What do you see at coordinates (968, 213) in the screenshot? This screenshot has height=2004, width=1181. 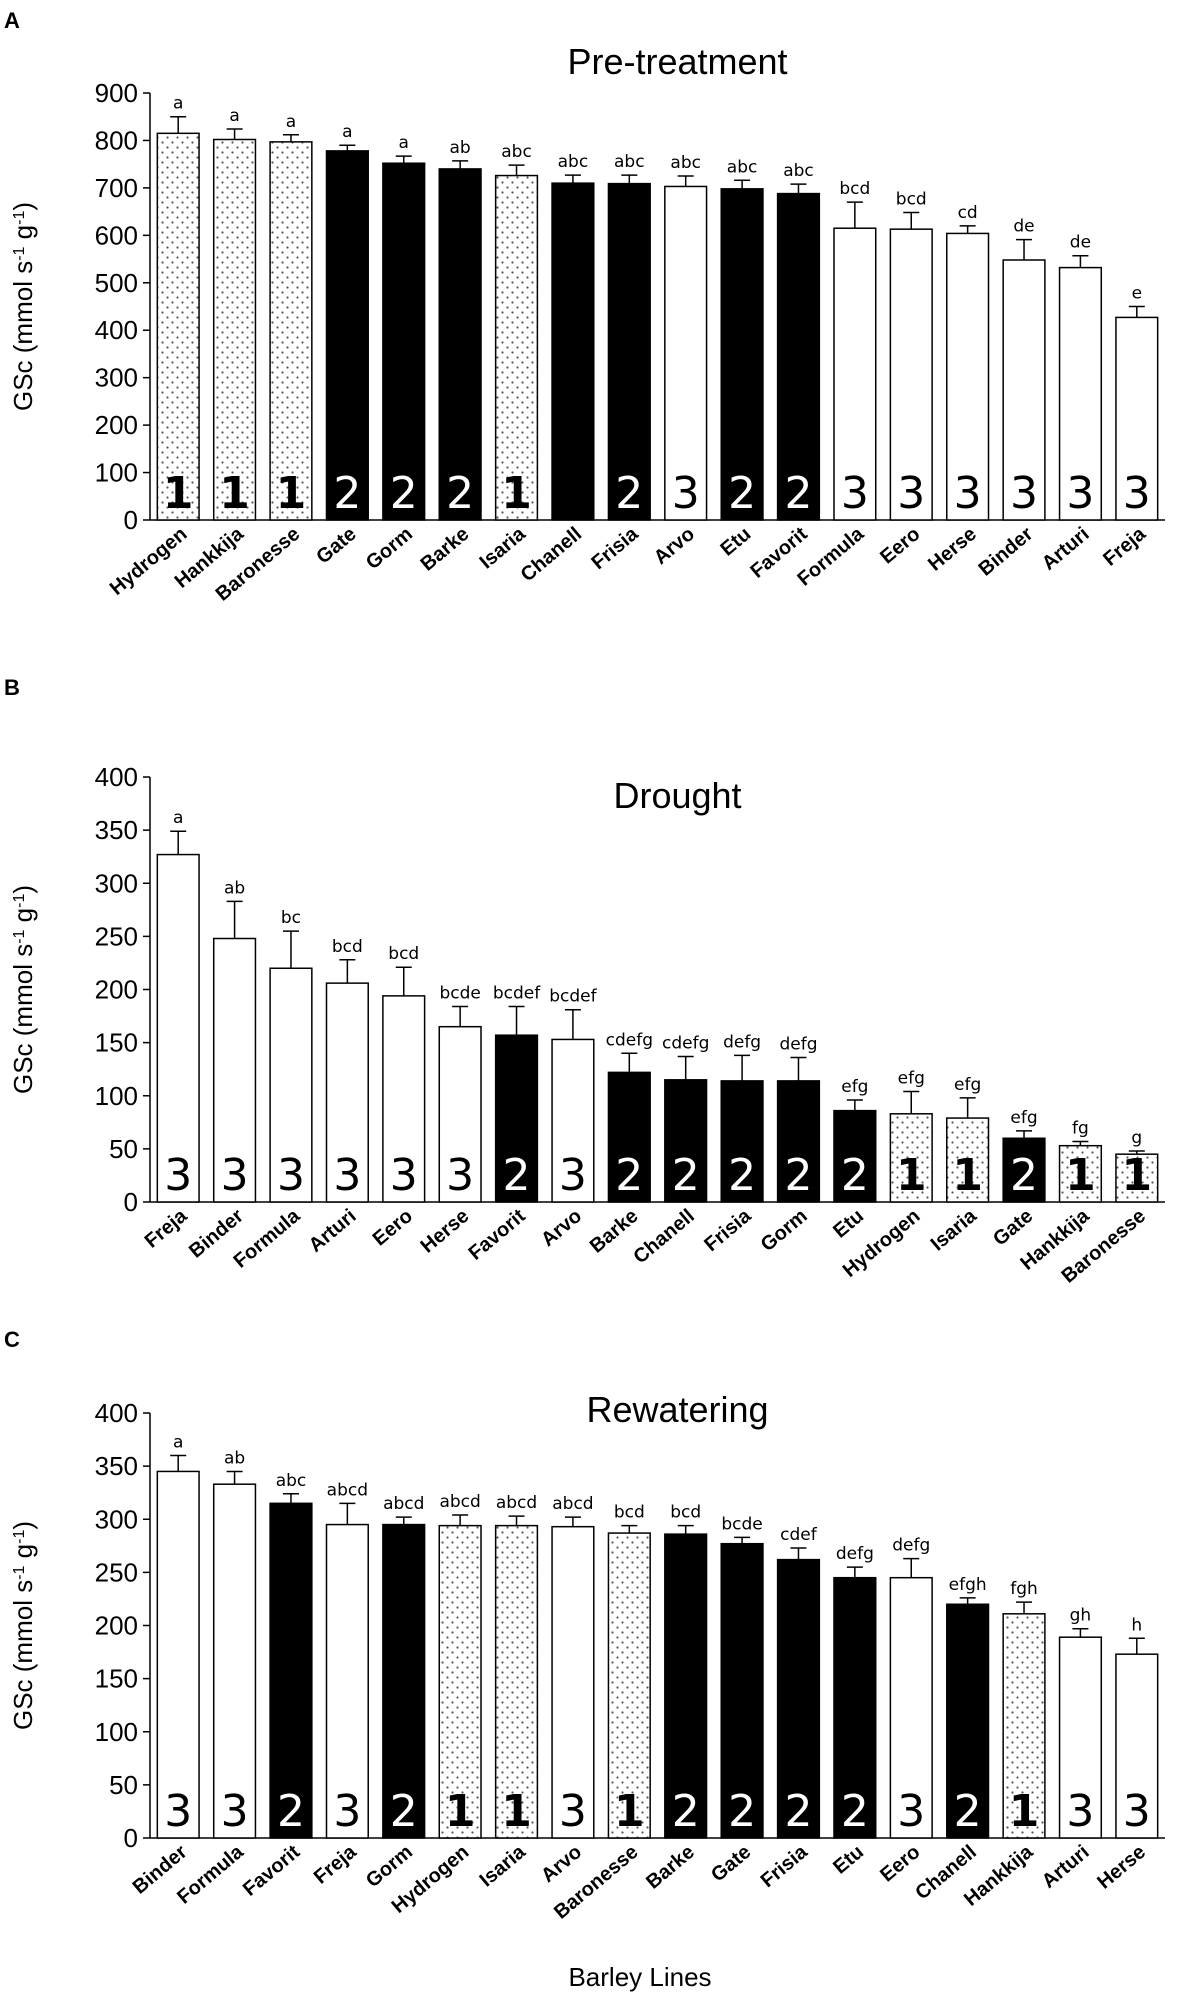 I see `significance-letter: cd` at bounding box center [968, 213].